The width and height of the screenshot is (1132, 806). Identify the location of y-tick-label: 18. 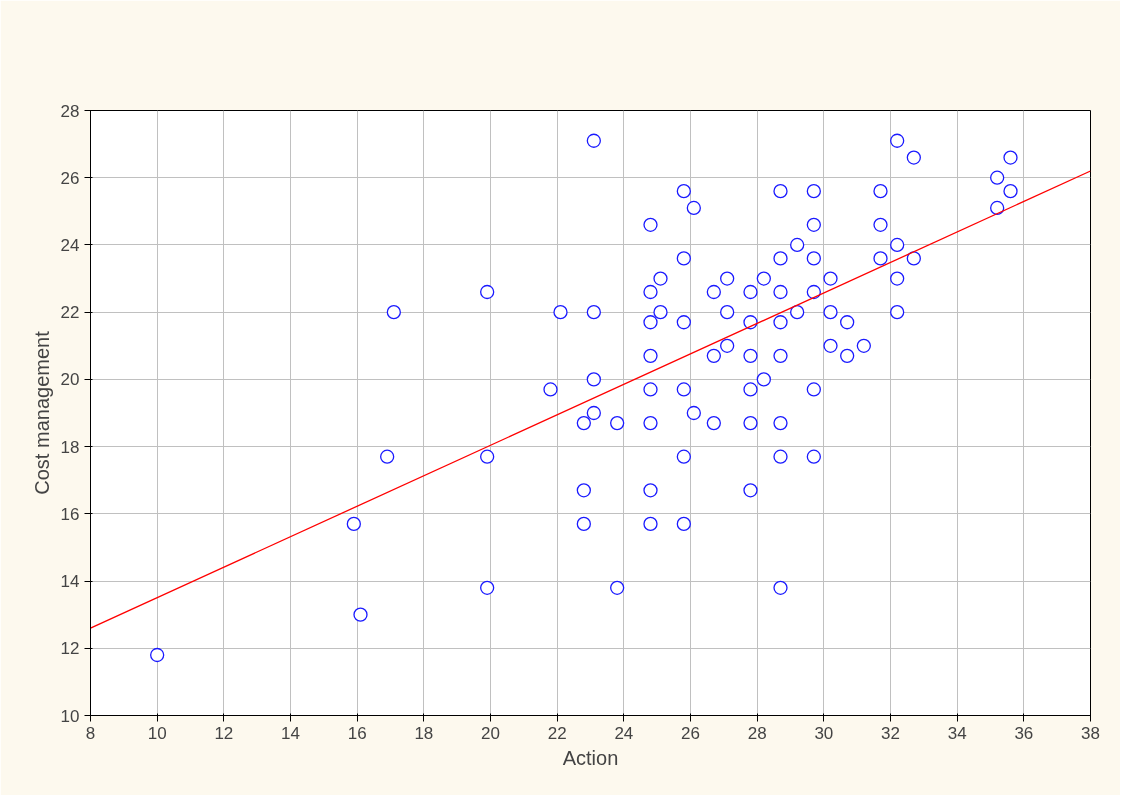
(70, 447).